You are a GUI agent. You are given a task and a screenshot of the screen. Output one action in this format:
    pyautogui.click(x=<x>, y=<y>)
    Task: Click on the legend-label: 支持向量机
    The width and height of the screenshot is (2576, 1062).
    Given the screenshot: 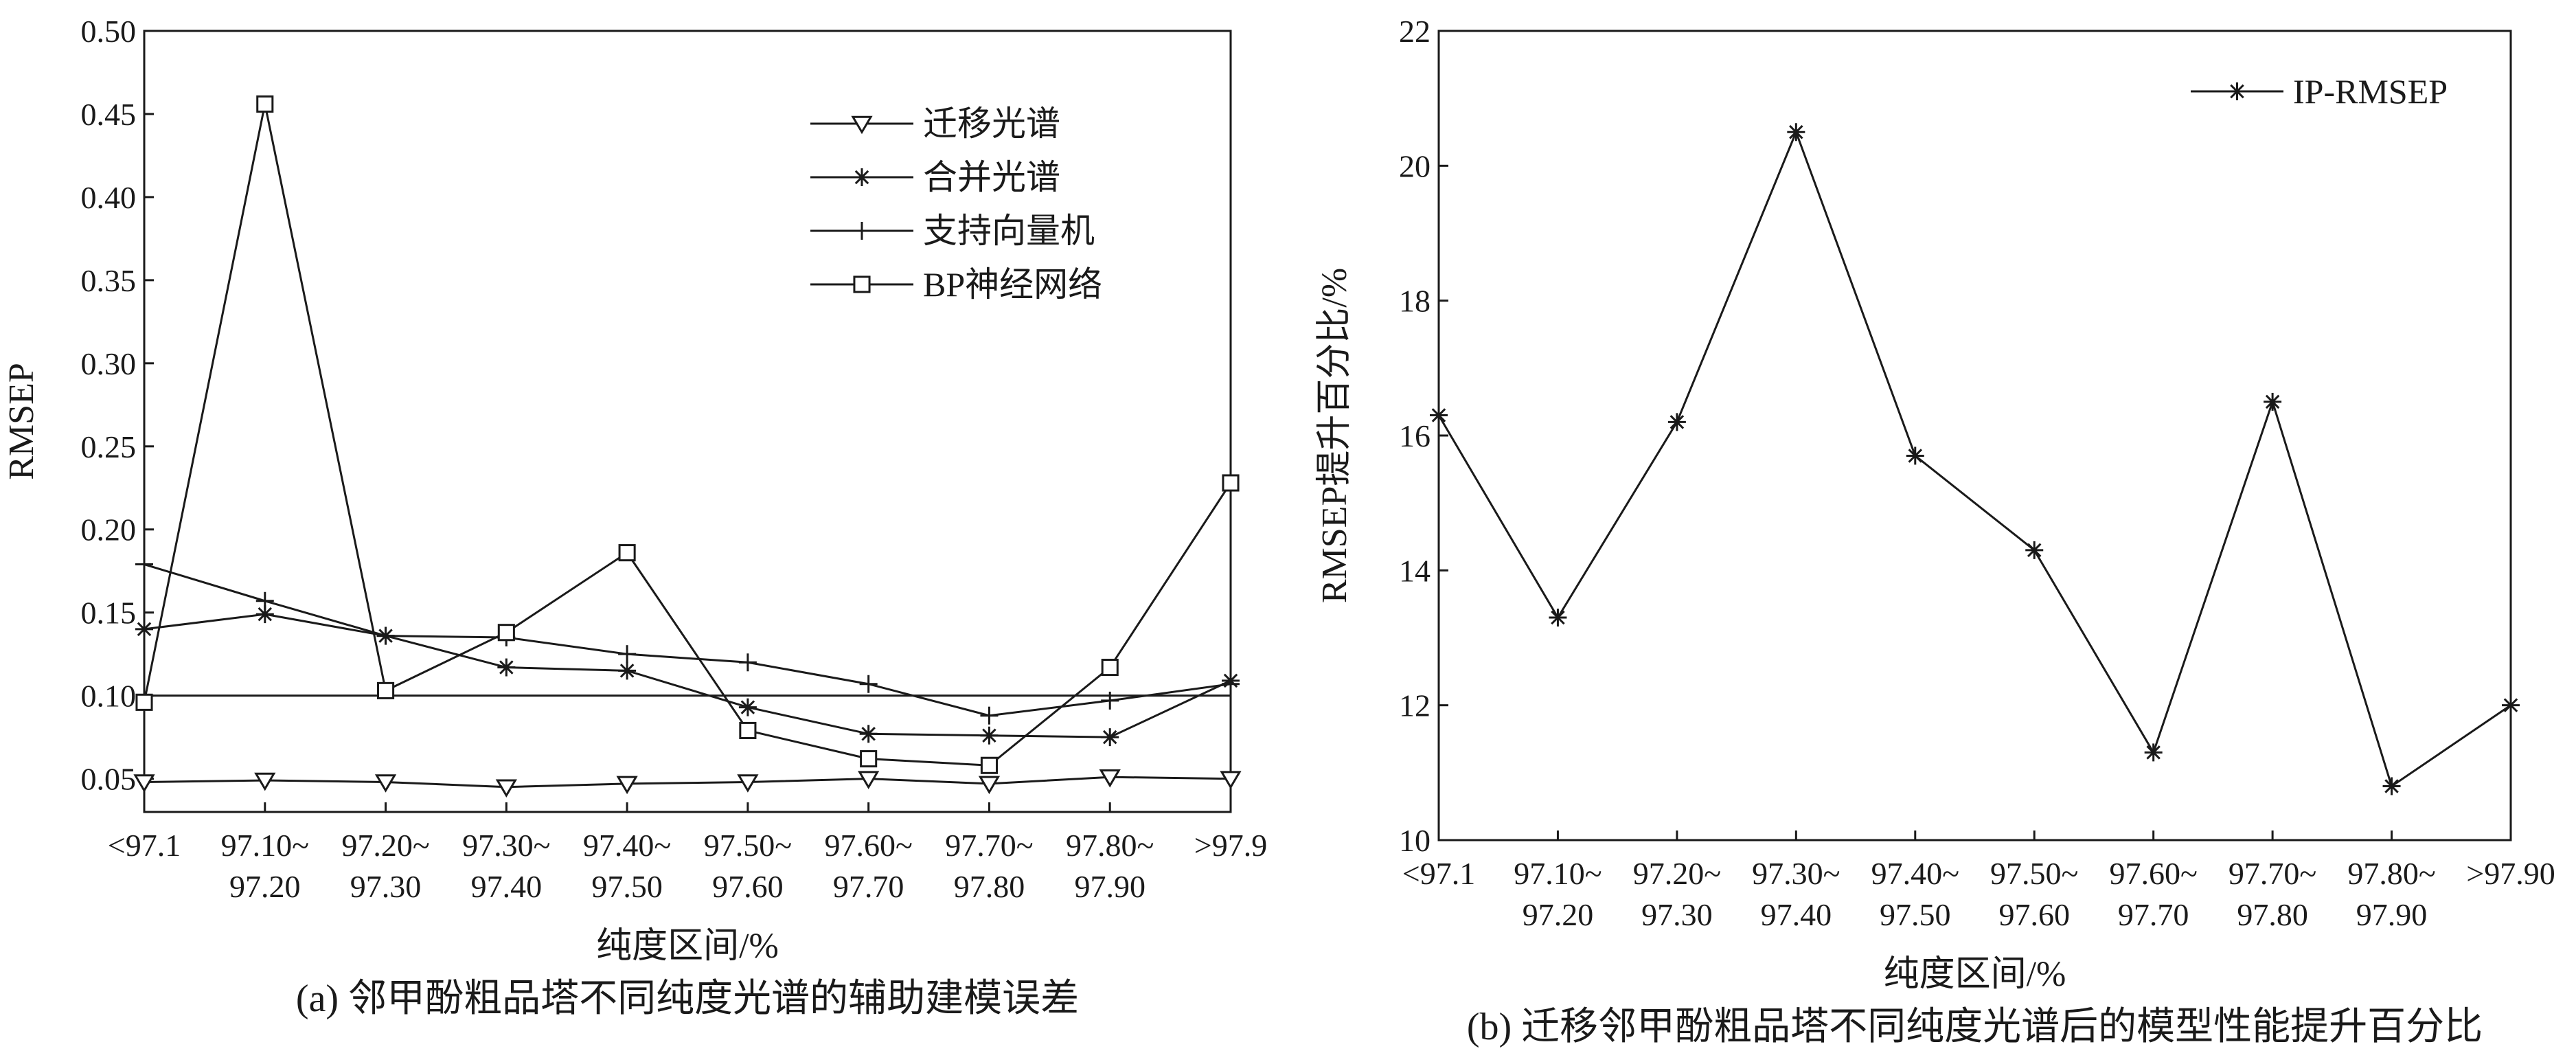 What is the action you would take?
    pyautogui.click(x=1009, y=231)
    